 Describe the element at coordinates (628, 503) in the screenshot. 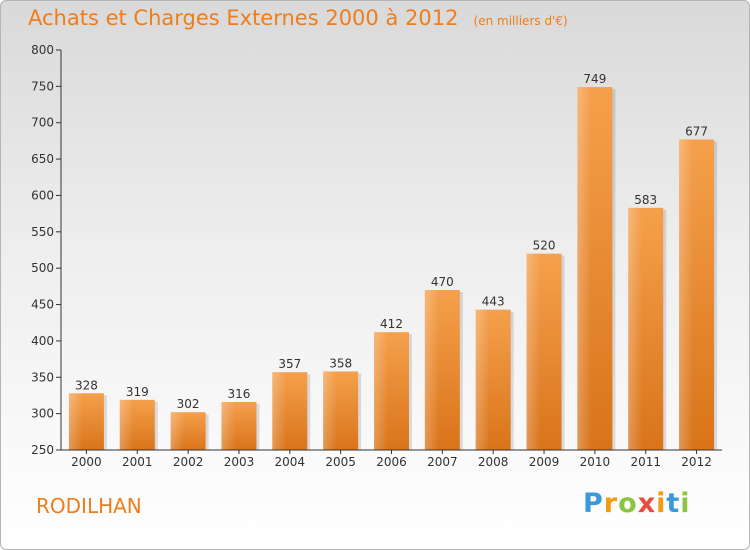

I see `logo-letter: o` at that location.